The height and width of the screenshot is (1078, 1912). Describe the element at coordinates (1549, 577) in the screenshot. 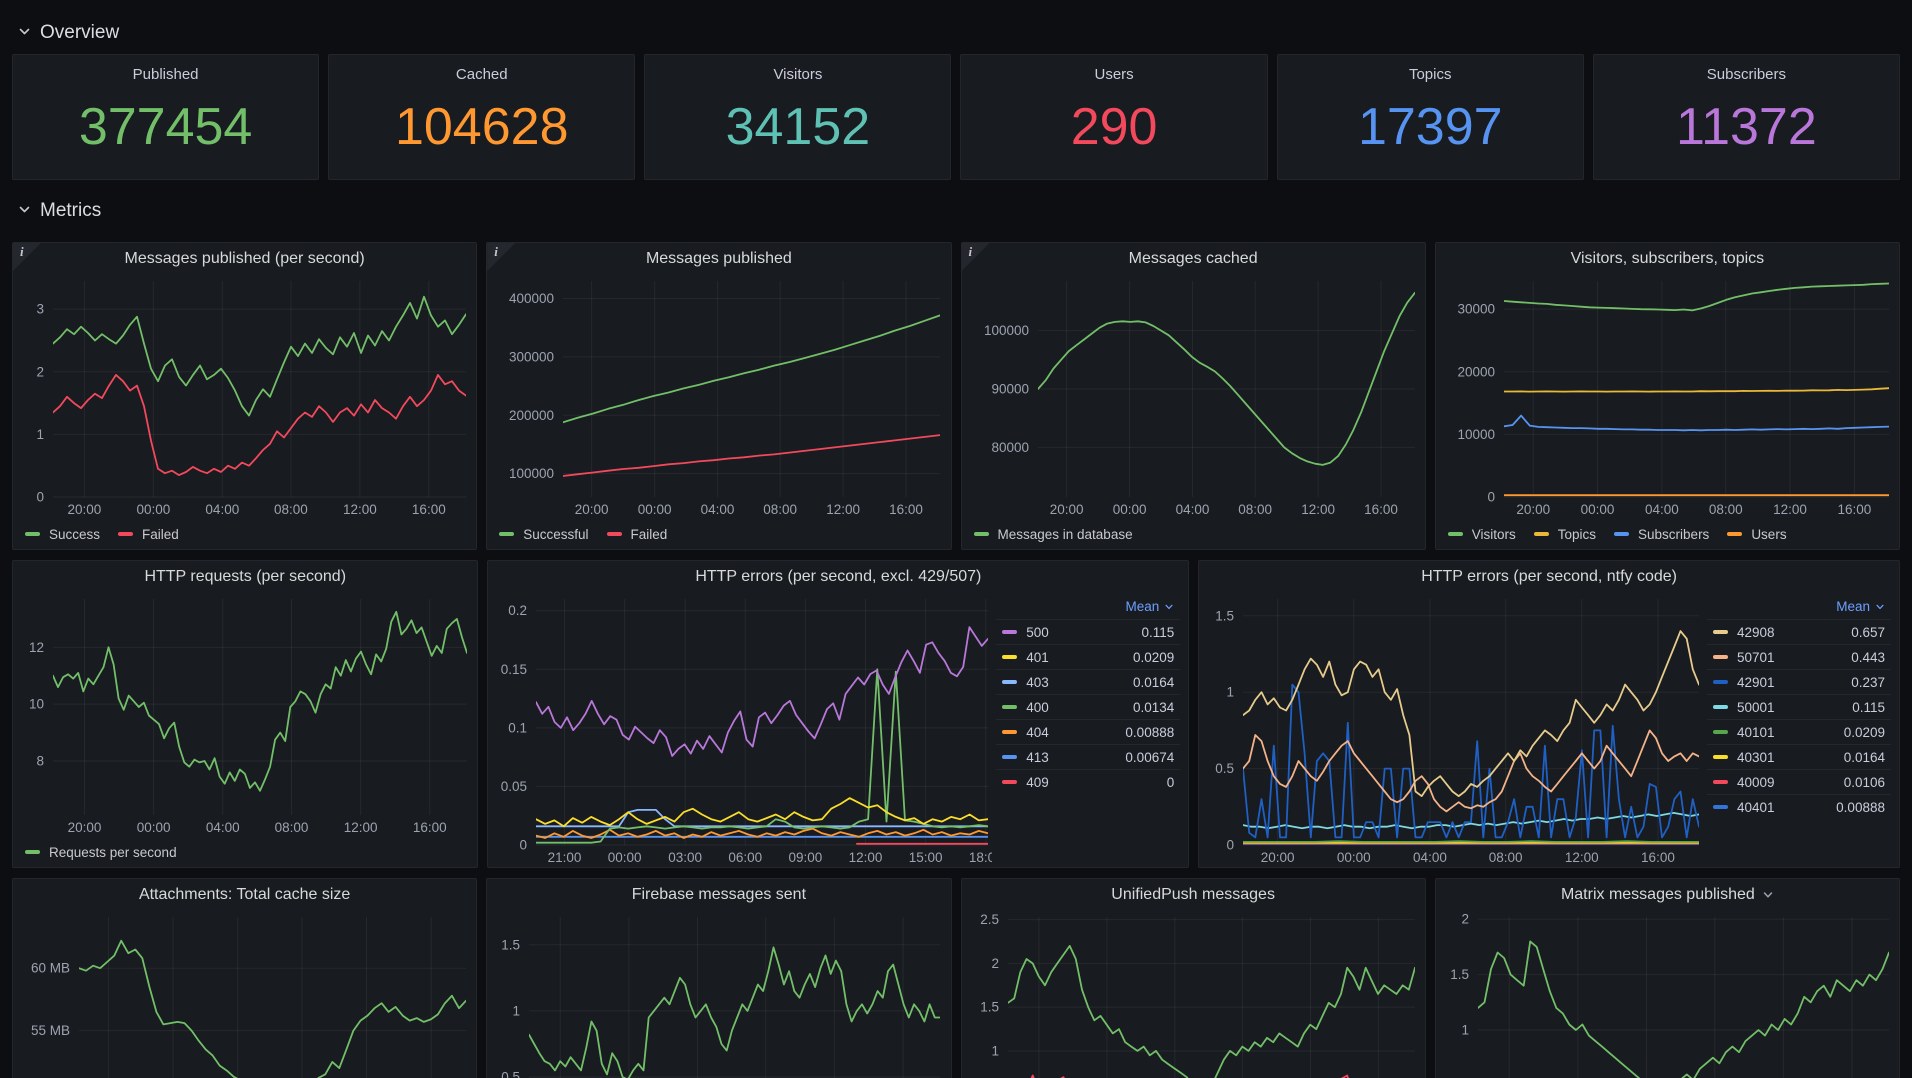

I see `panel-title: HTTP errors (per second, ntfy code)` at that location.